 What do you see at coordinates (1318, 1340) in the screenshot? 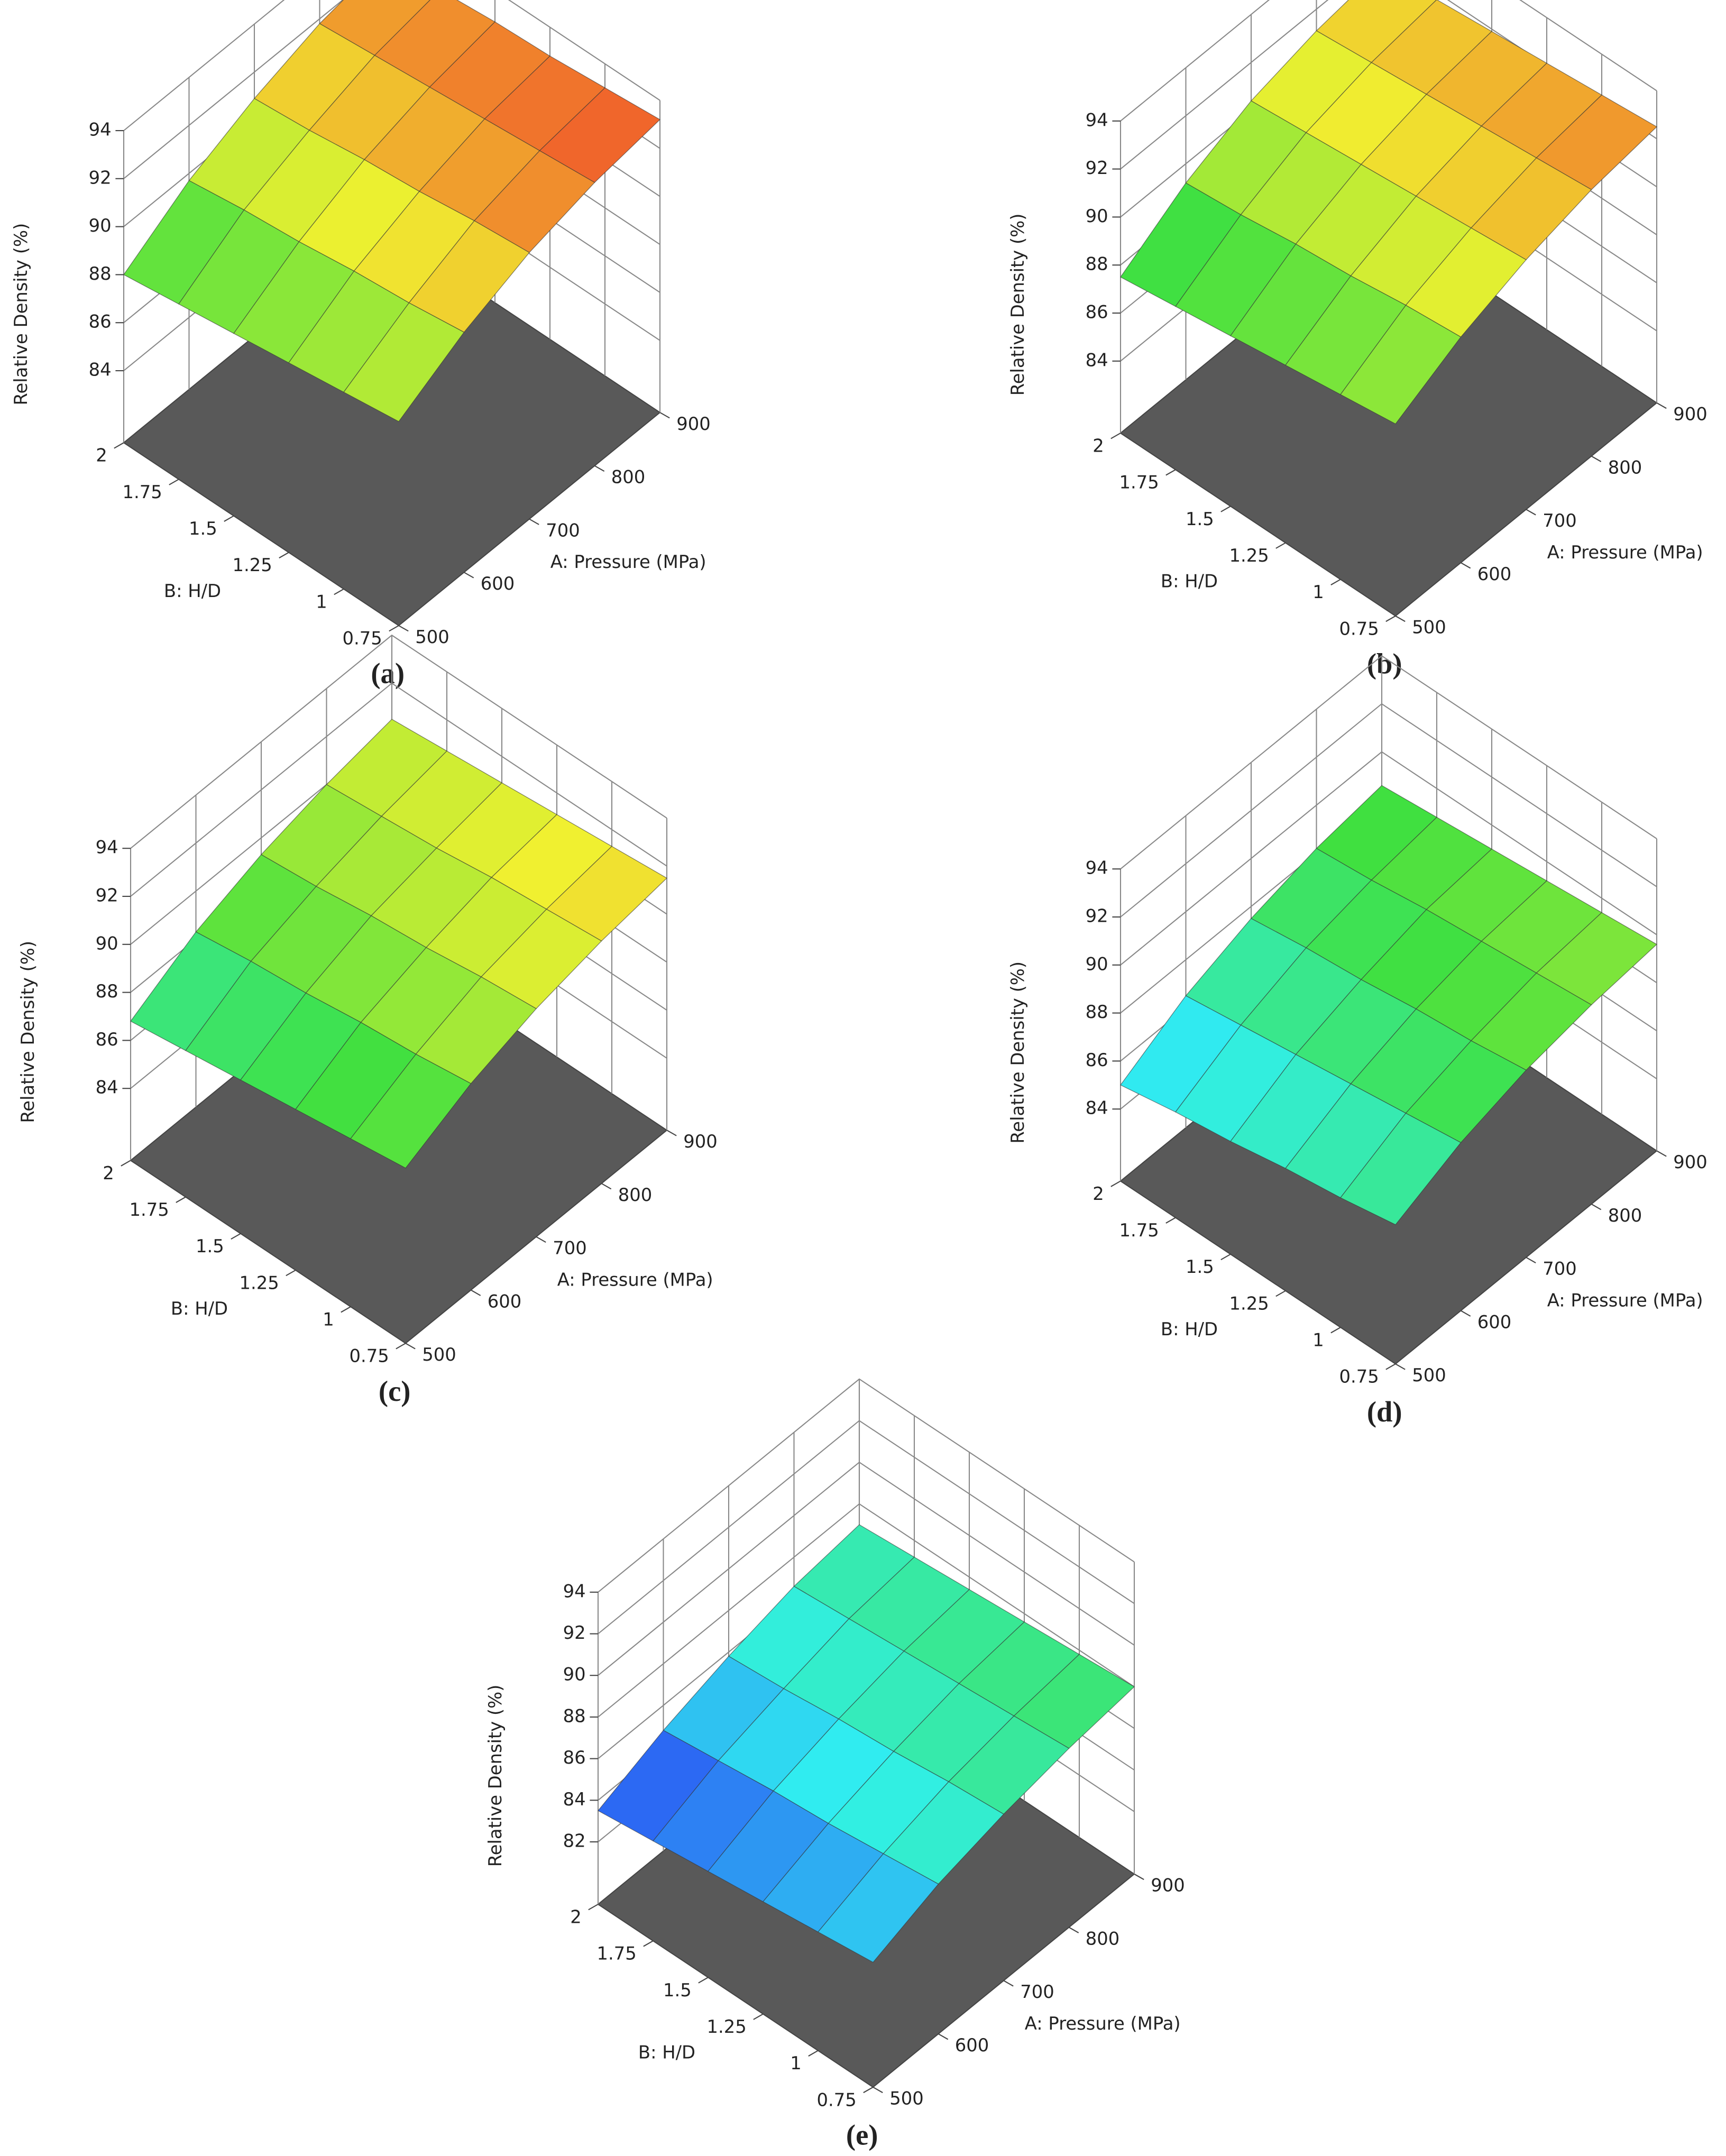
I see `y-tick-label: 1` at bounding box center [1318, 1340].